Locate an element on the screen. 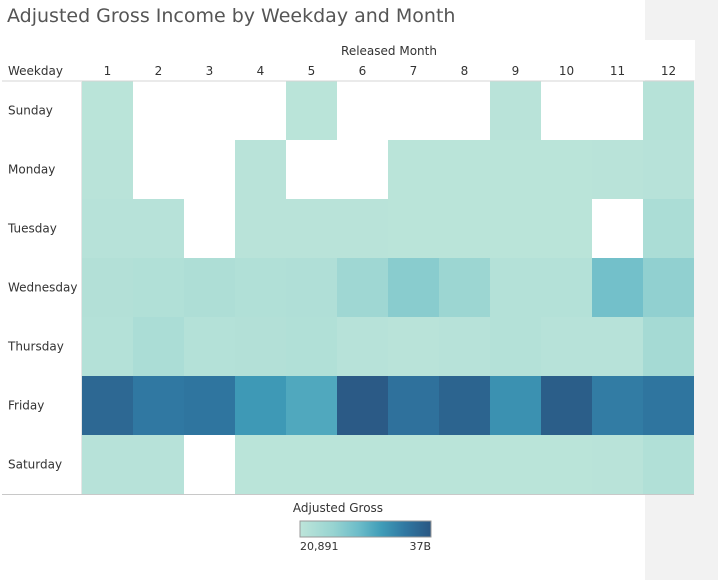 This screenshot has height=580, width=718. legend-title: Adjusted Gross is located at coordinates (338, 508).